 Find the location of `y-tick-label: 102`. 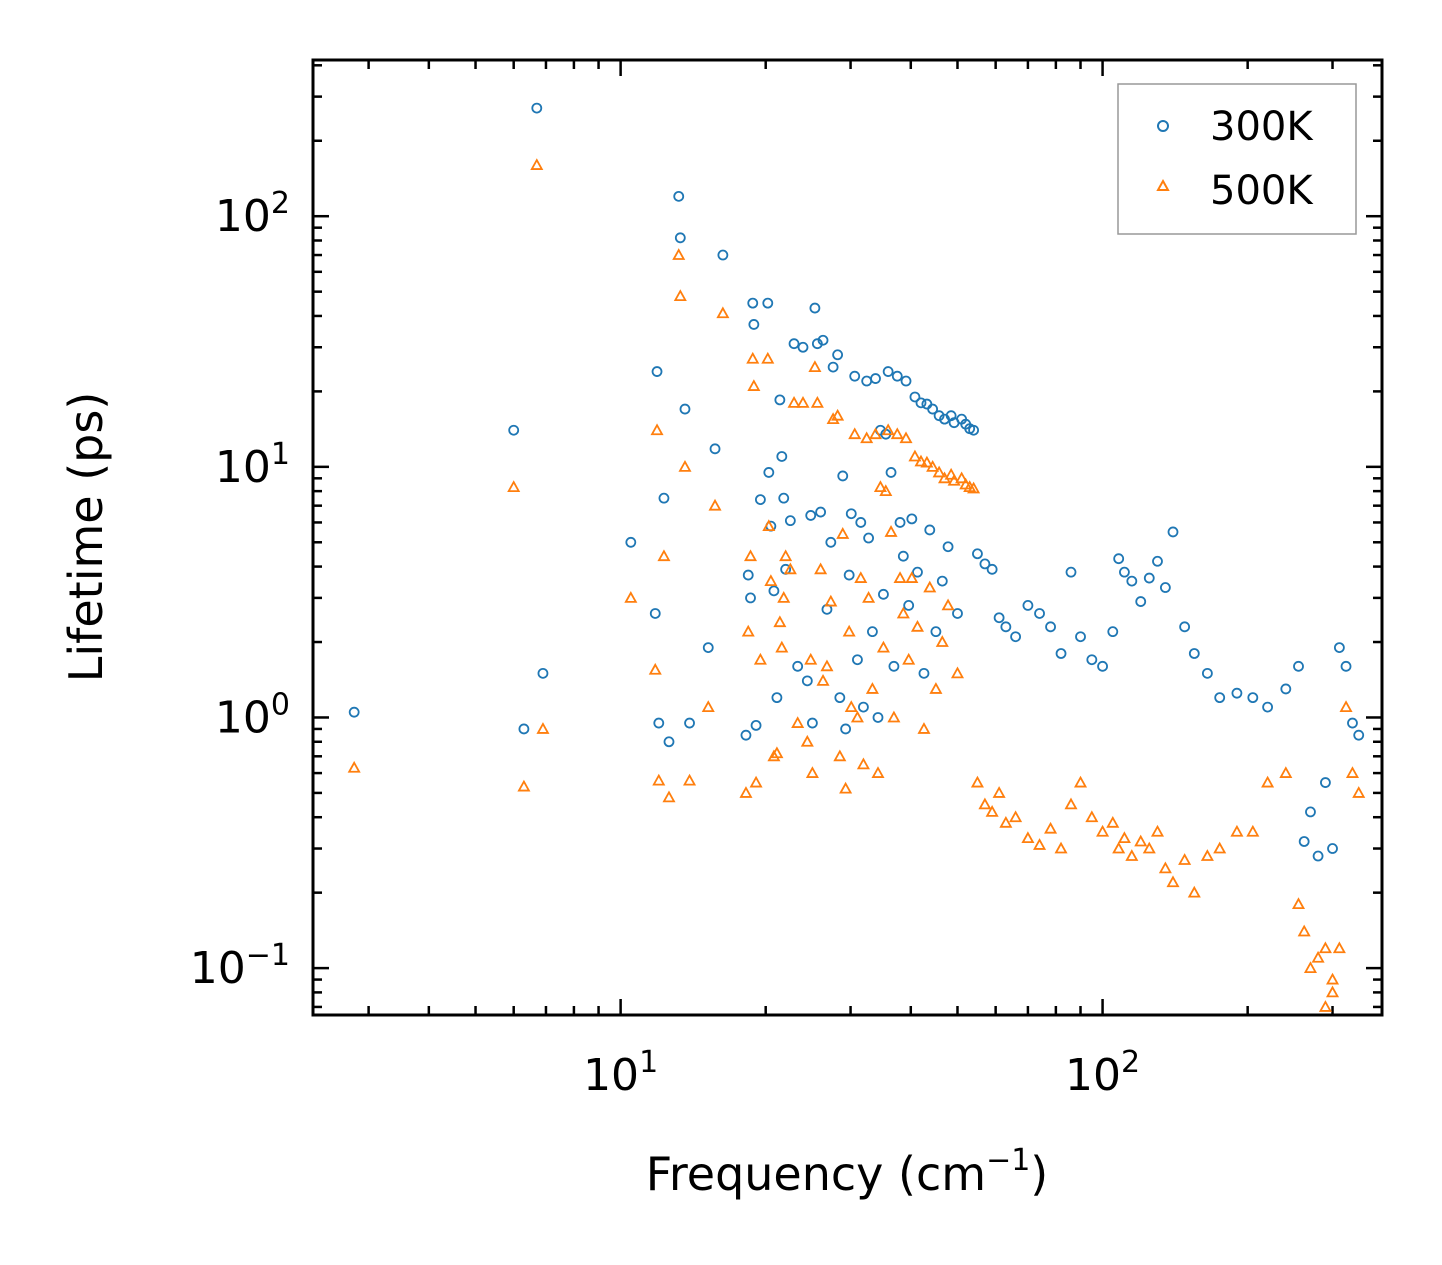

y-tick-label: 102 is located at coordinates (252, 214).